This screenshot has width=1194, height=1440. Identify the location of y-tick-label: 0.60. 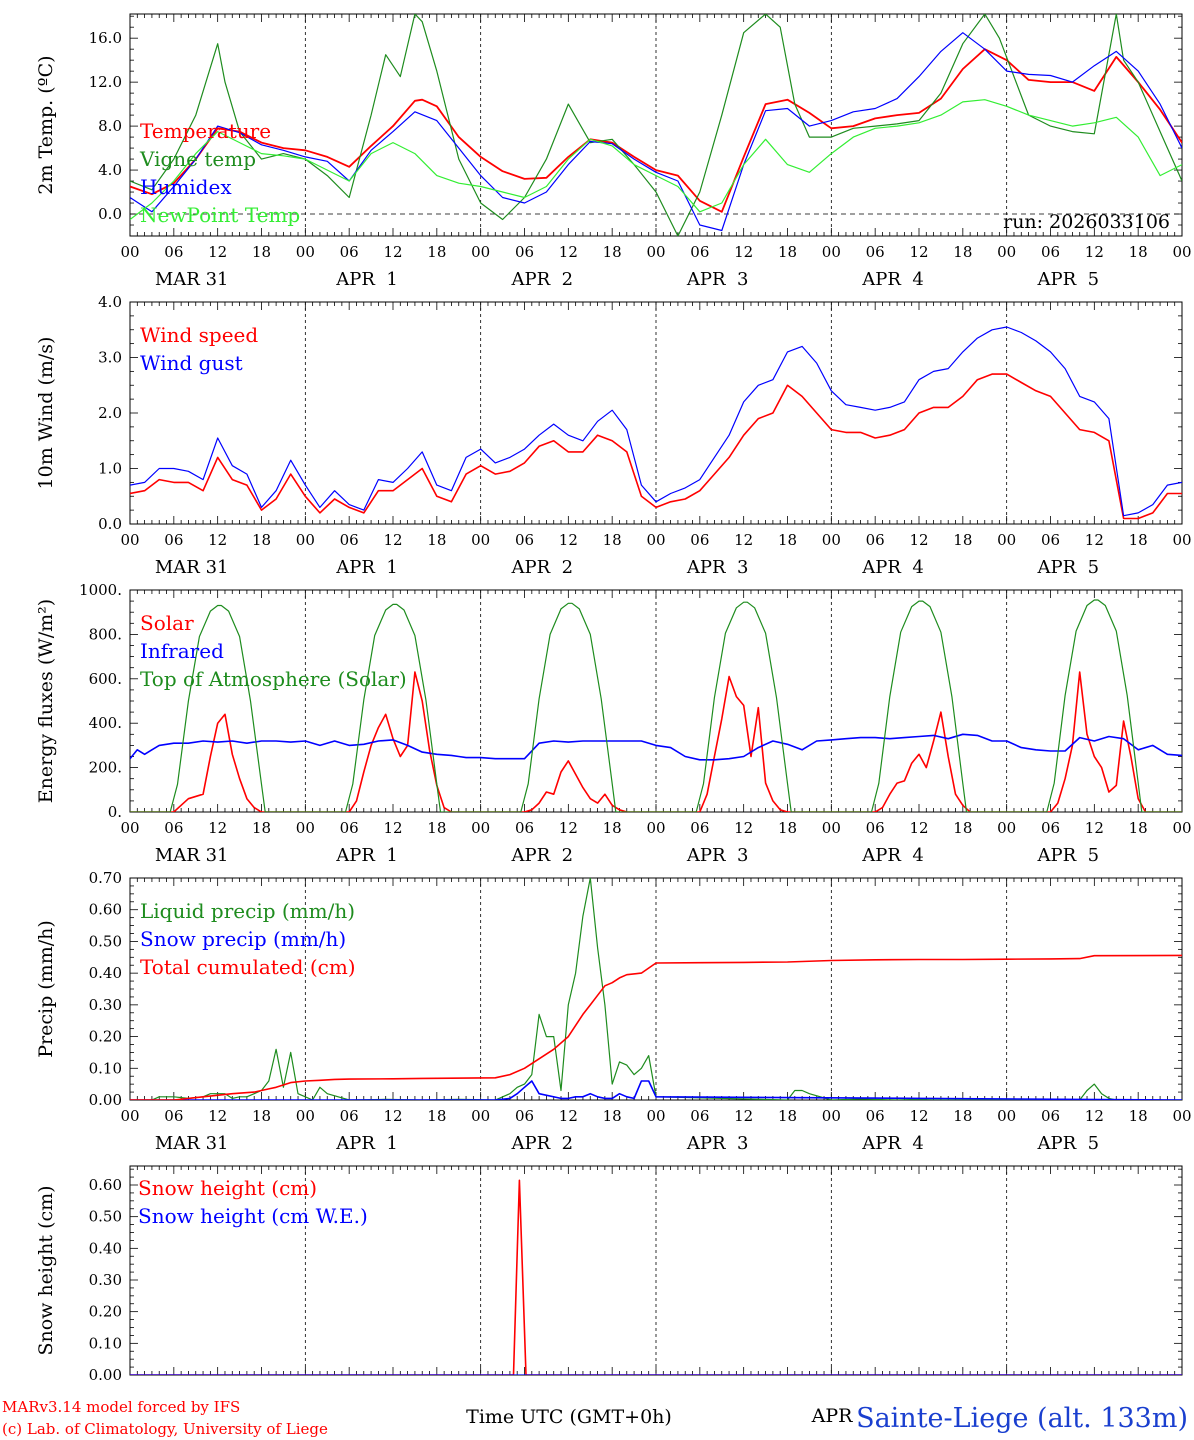
(105, 1185).